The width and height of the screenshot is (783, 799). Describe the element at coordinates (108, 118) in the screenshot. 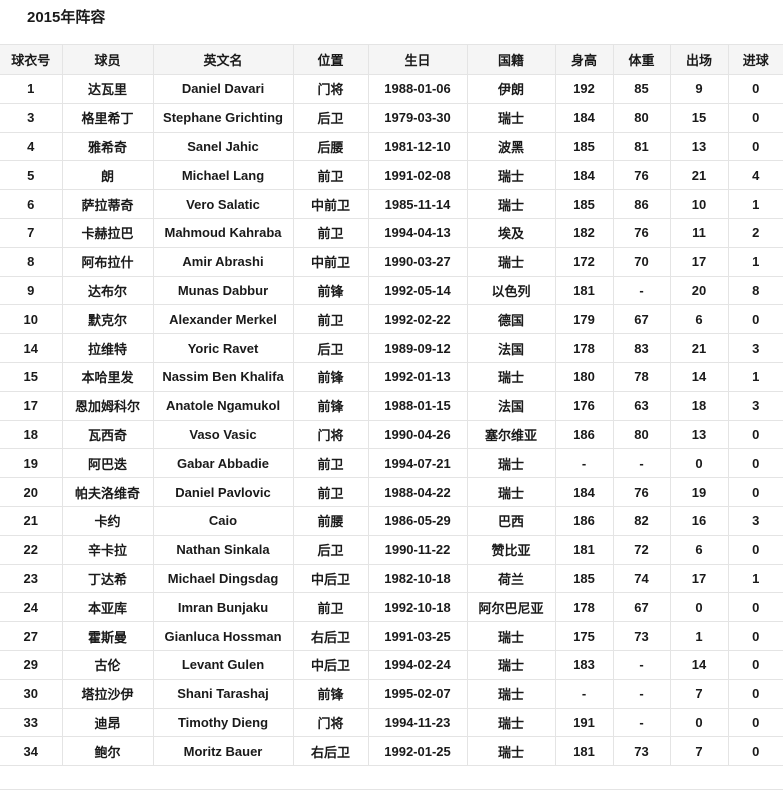

I see `cell-player-name: 格里希丁` at that location.